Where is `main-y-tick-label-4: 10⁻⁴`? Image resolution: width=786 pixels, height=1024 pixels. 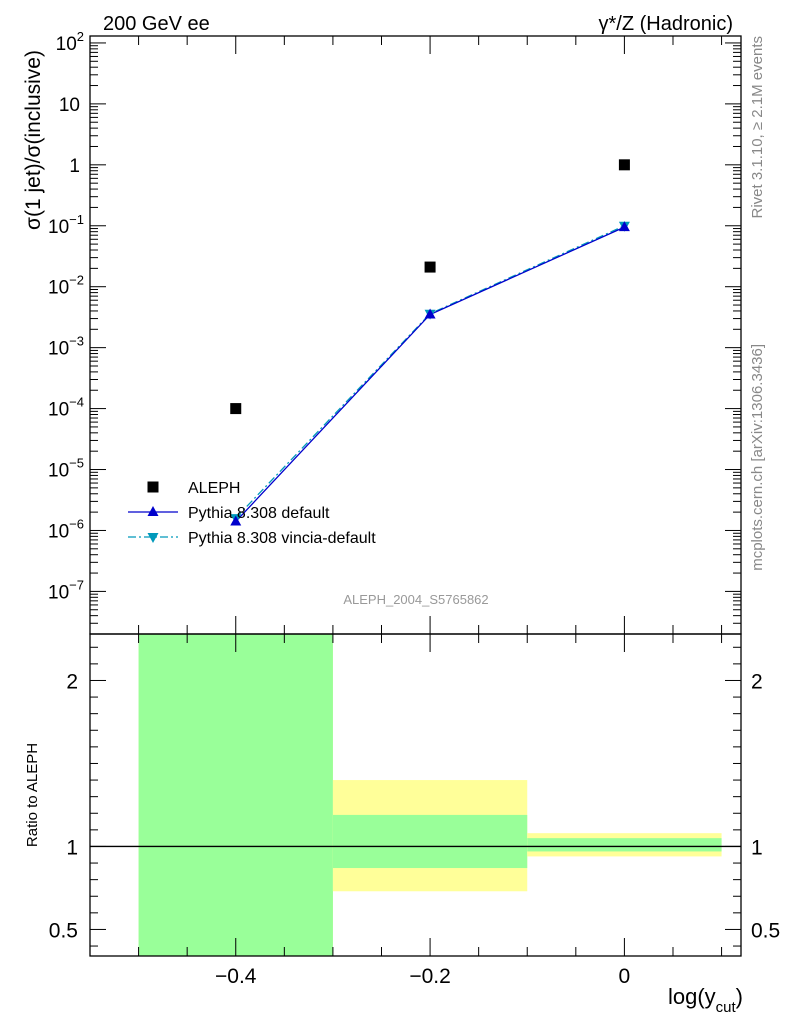 main-y-tick-label-4: 10⁻⁴ is located at coordinates (66, 408).